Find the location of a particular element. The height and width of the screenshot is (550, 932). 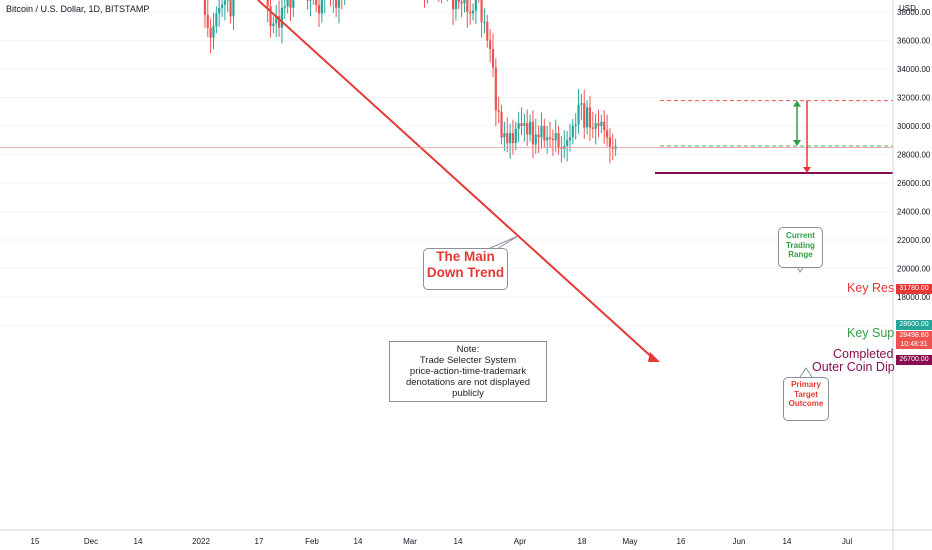

callout-line: Down Trend is located at coordinates (465, 272).